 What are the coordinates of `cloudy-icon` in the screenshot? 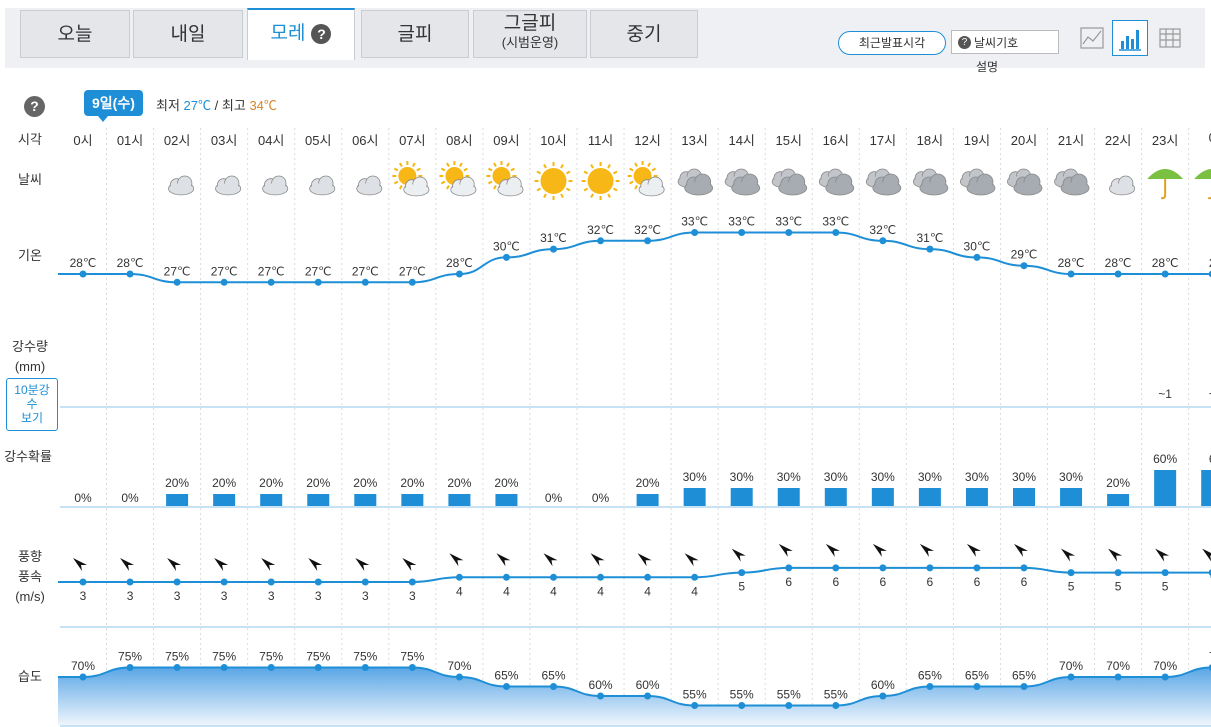 It's located at (883, 182).